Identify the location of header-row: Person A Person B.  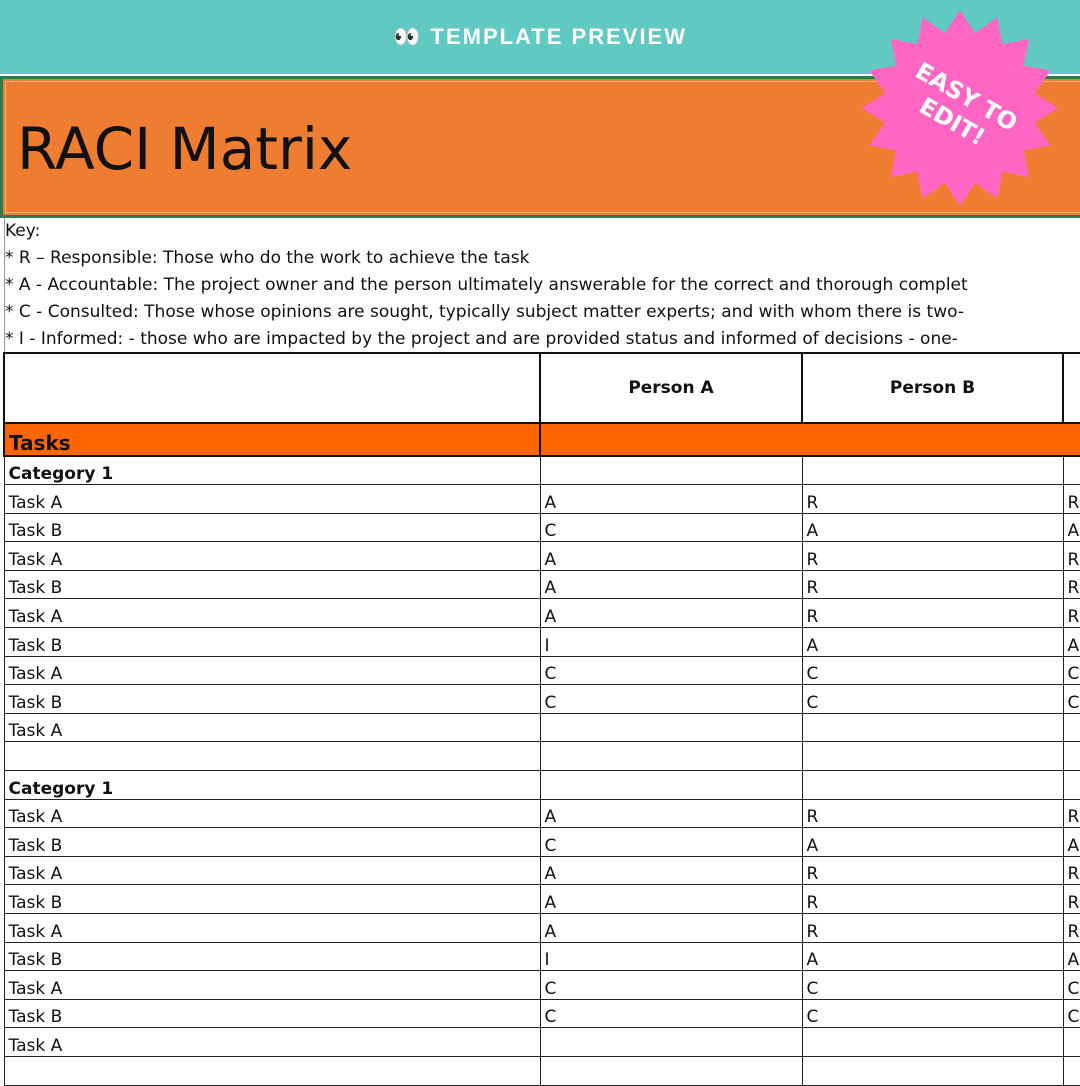
(541, 388).